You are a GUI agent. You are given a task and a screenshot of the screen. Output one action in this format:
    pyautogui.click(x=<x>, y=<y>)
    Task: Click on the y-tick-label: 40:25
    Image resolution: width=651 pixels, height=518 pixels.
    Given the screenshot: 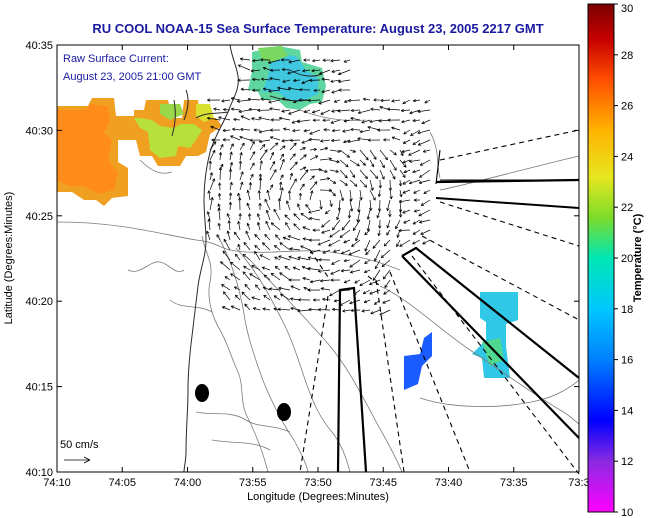 What is the action you would take?
    pyautogui.click(x=39, y=217)
    